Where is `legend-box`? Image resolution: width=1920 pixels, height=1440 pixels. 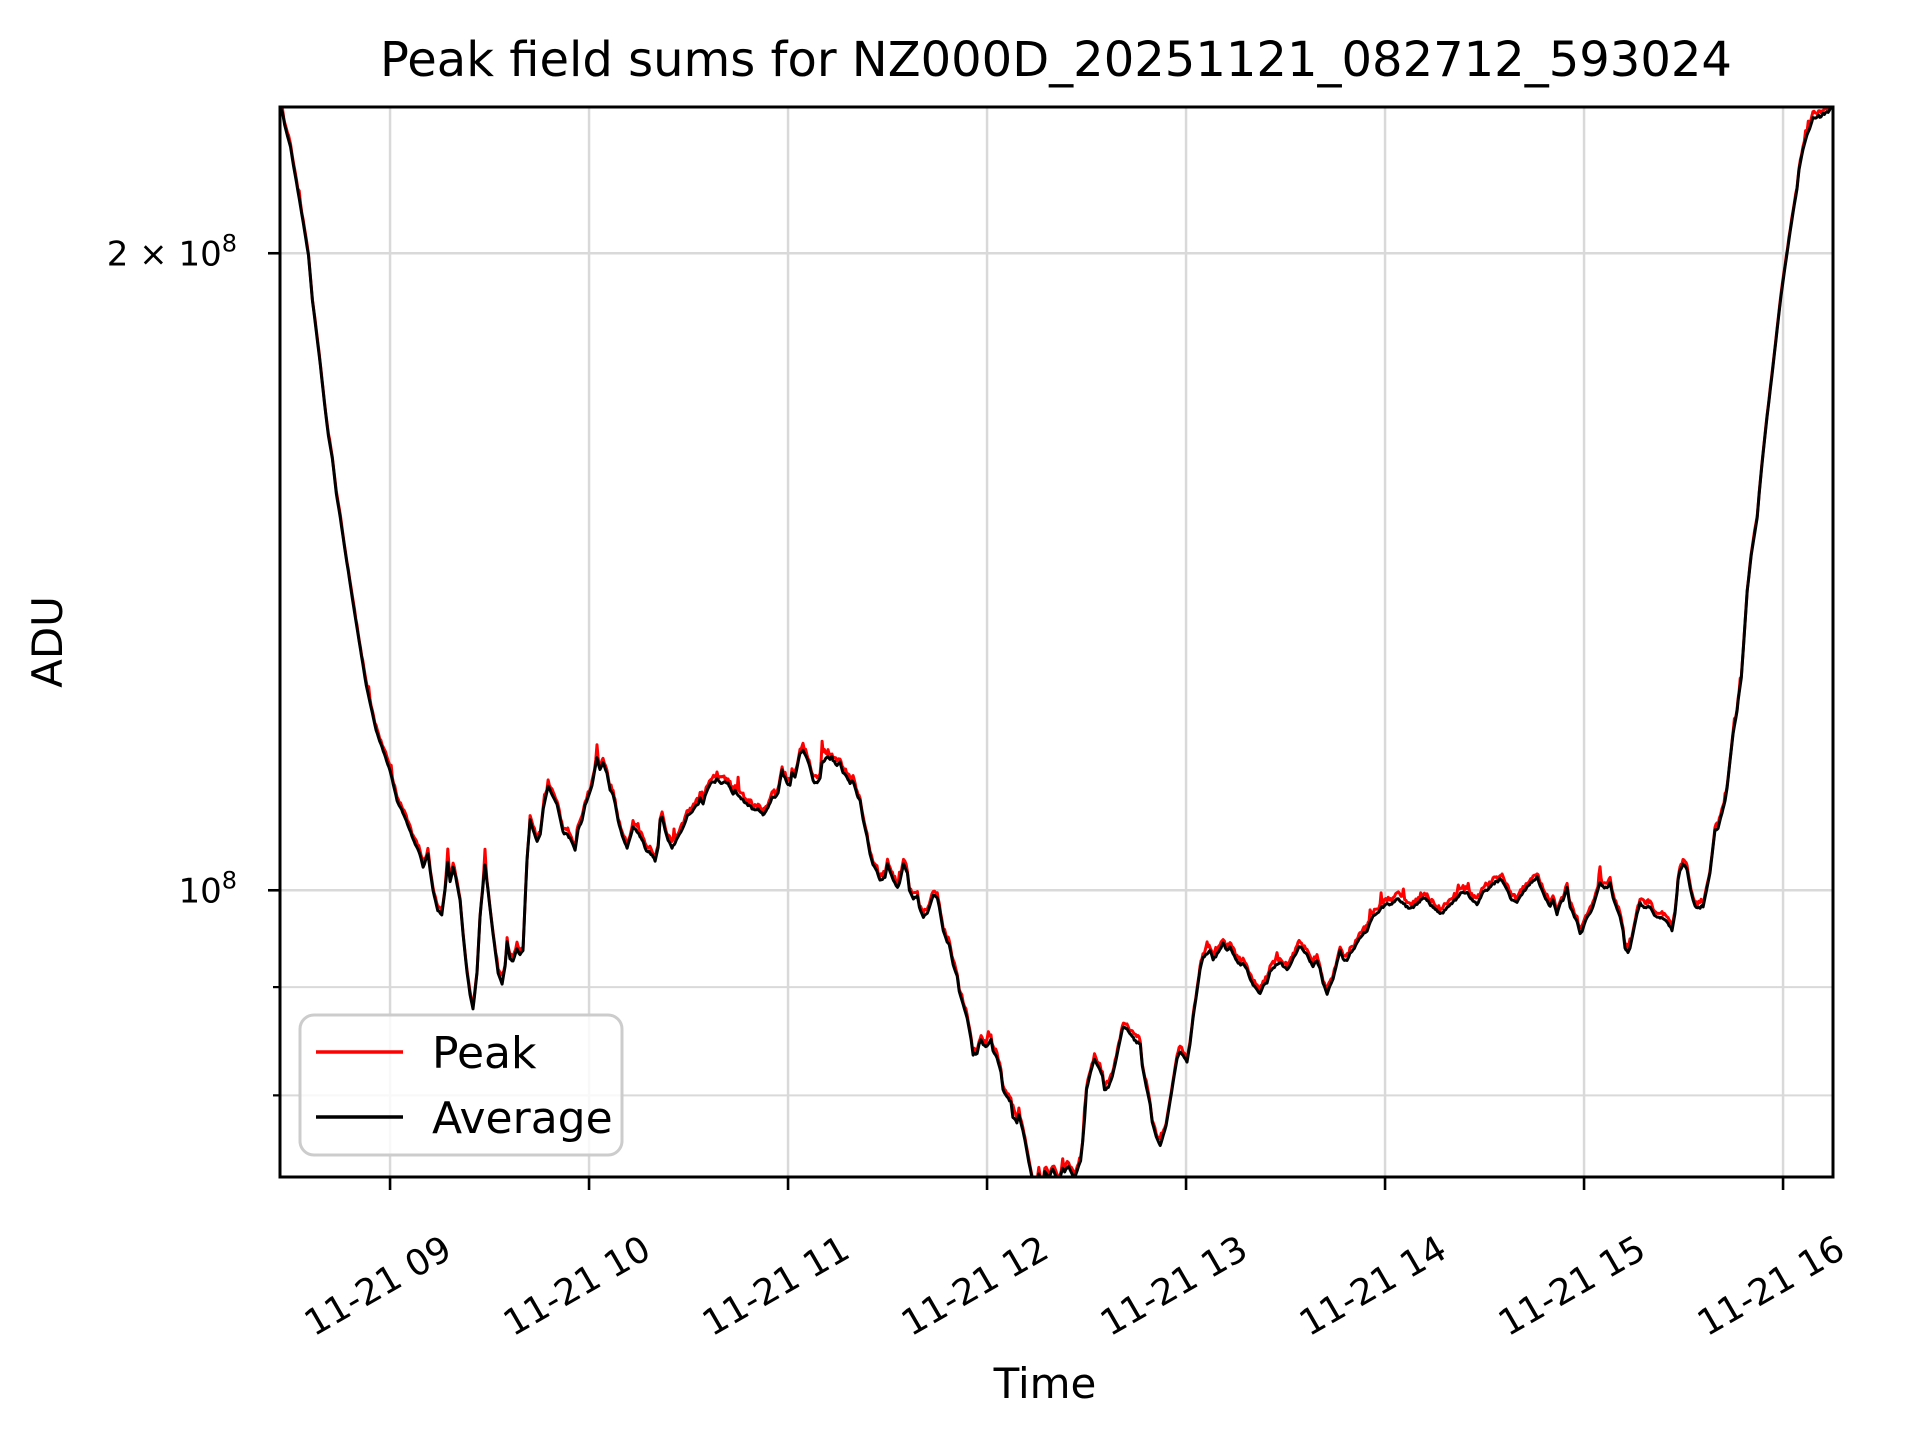 legend-box is located at coordinates (461, 1085).